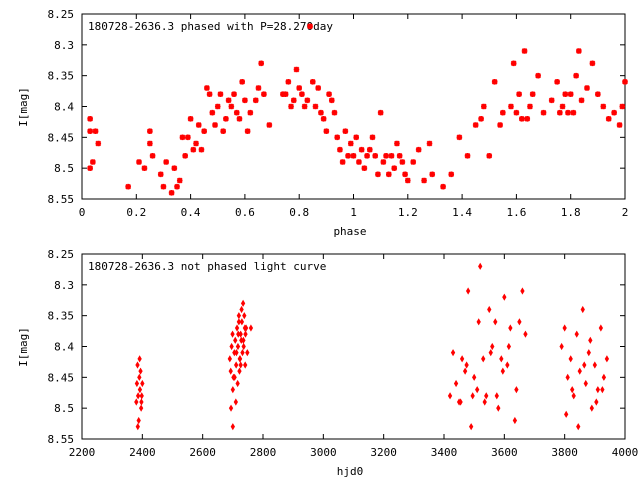 This screenshot has height=480, width=640. I want to click on x-tick-label: 2800, so click(263, 452).